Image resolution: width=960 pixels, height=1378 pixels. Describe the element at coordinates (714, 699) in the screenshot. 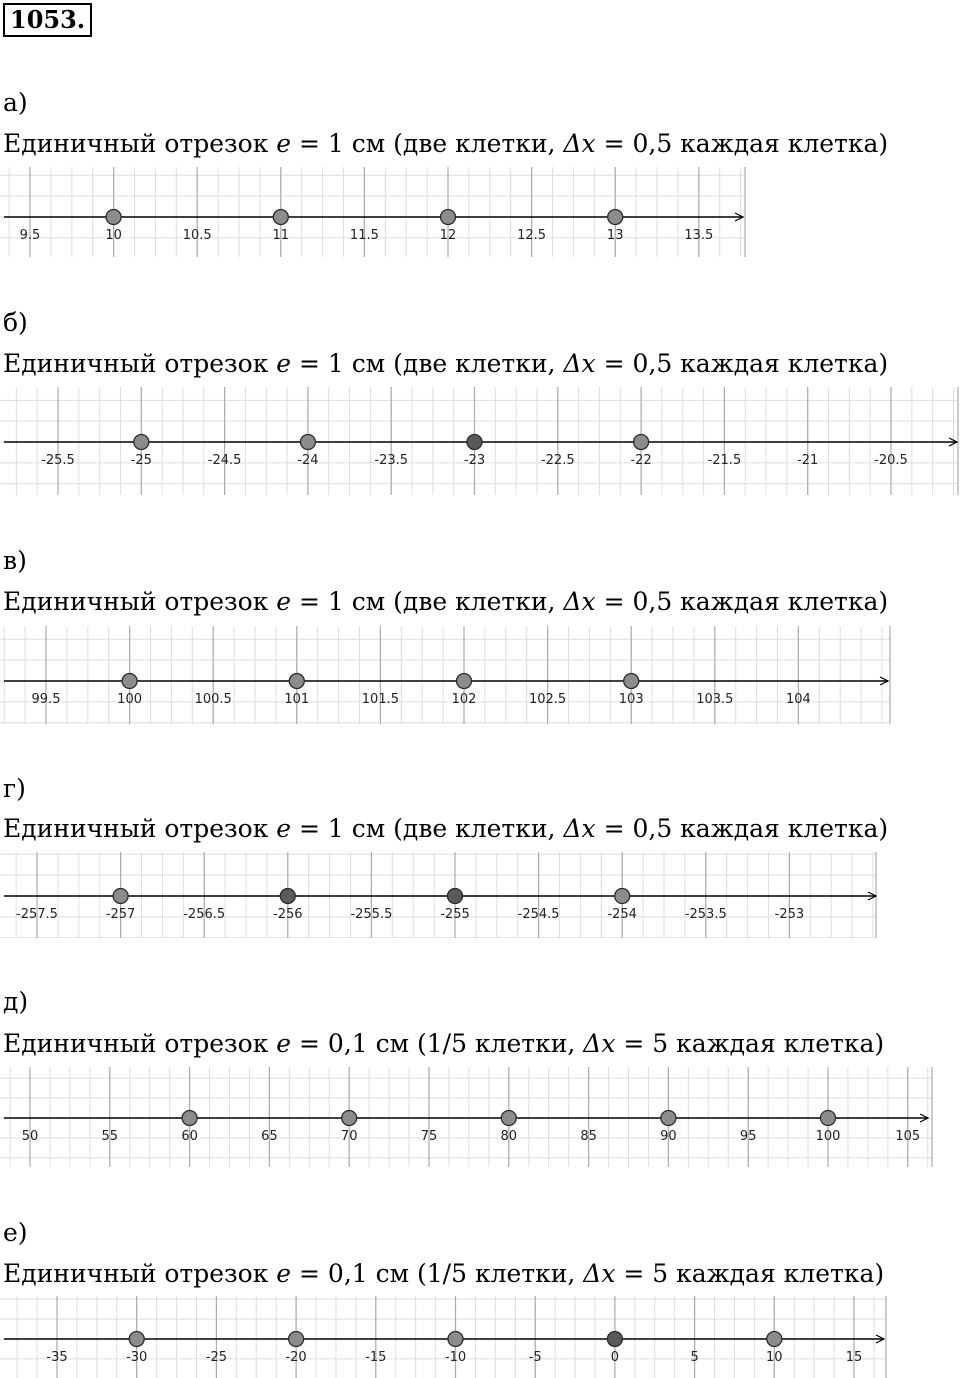

I see `tick-label: 103.5` at that location.